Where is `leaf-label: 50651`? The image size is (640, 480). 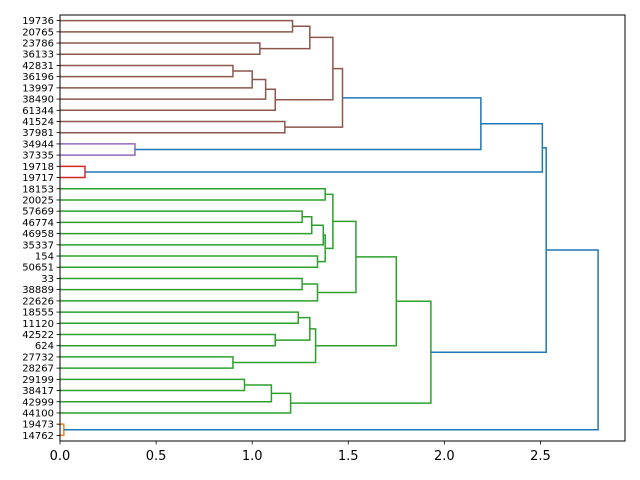 leaf-label: 50651 is located at coordinates (38, 268).